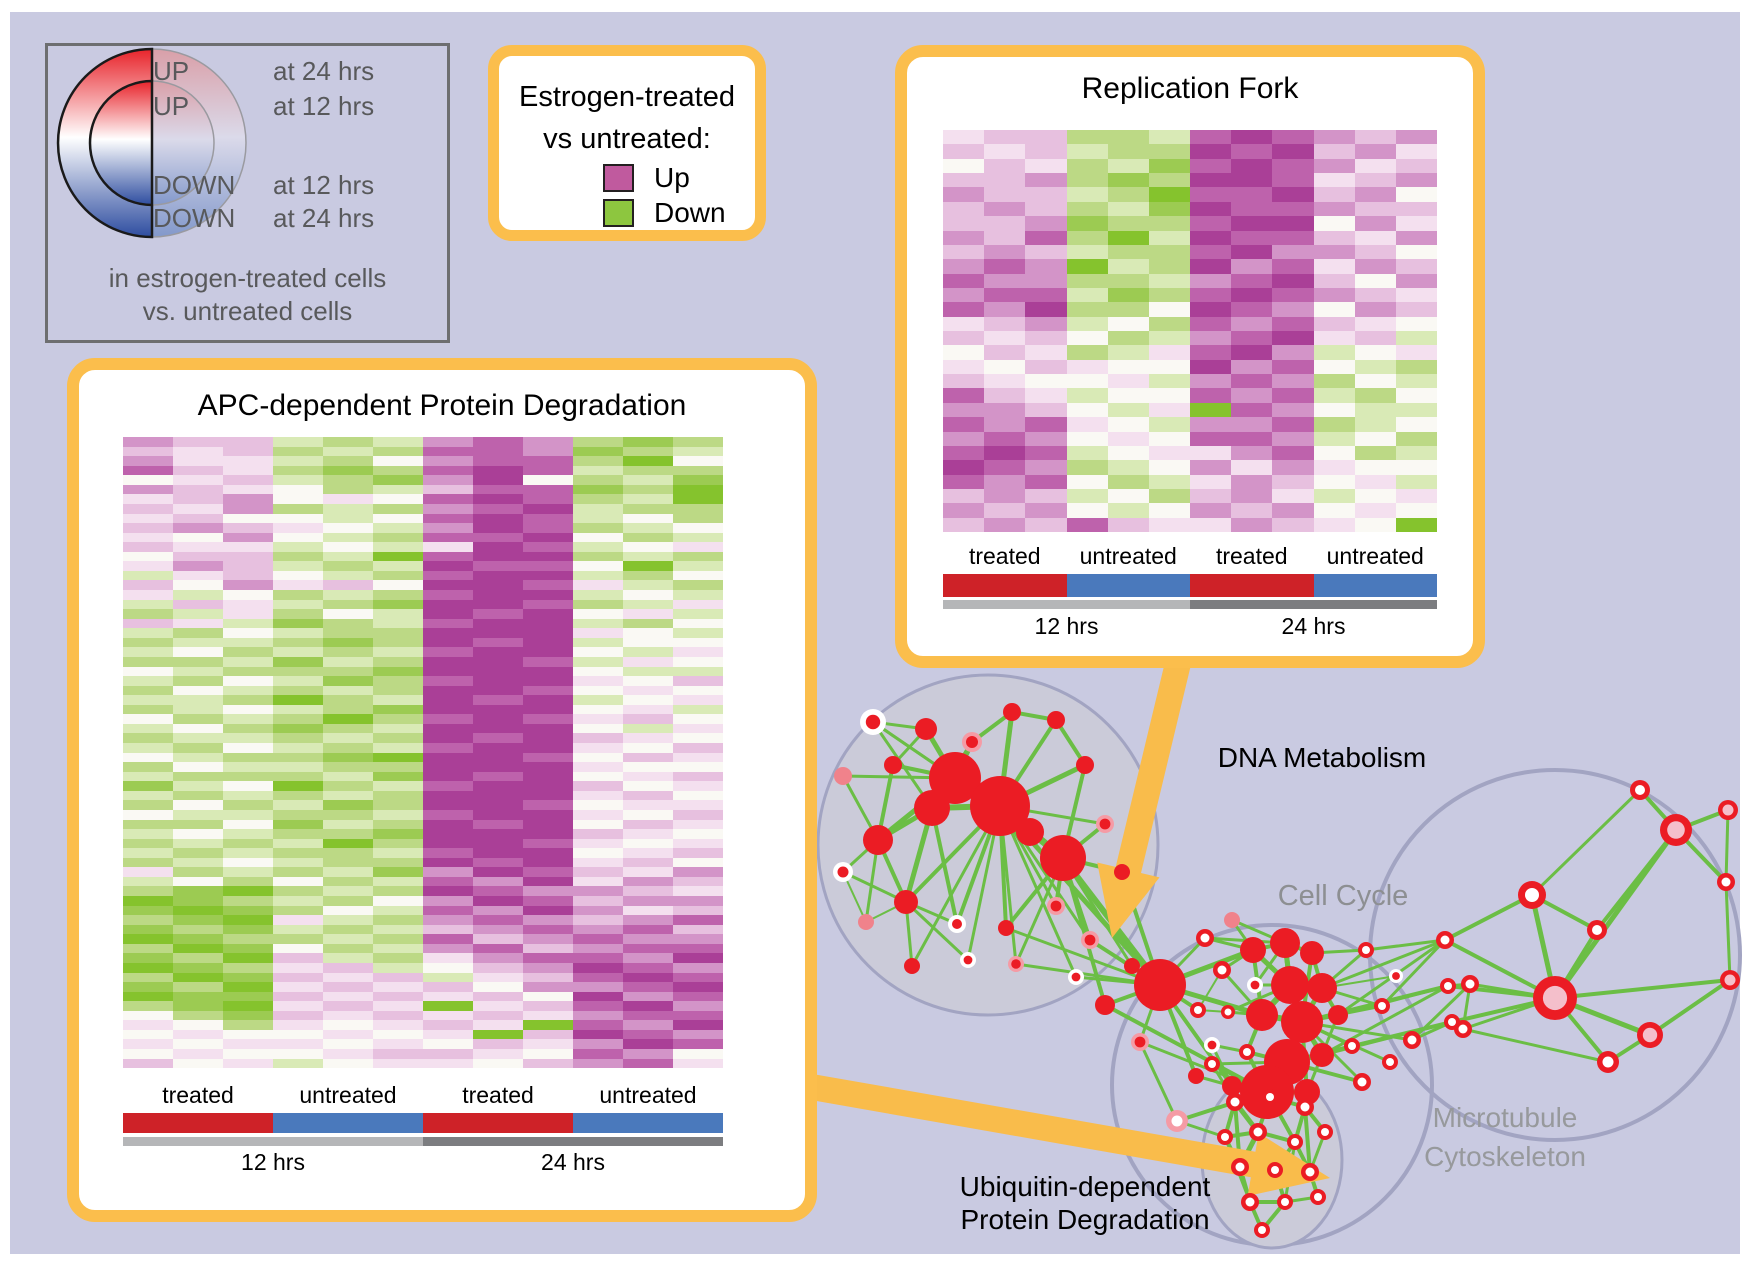  What do you see at coordinates (573, 1141) in the screenshot?
I see `color-bar-segment` at bounding box center [573, 1141].